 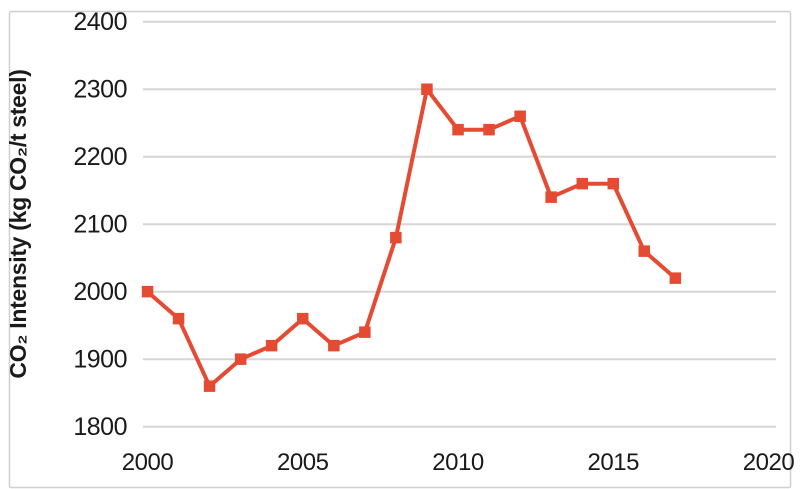 What do you see at coordinates (100, 360) in the screenshot?
I see `y-tick-label-1900: 1900` at bounding box center [100, 360].